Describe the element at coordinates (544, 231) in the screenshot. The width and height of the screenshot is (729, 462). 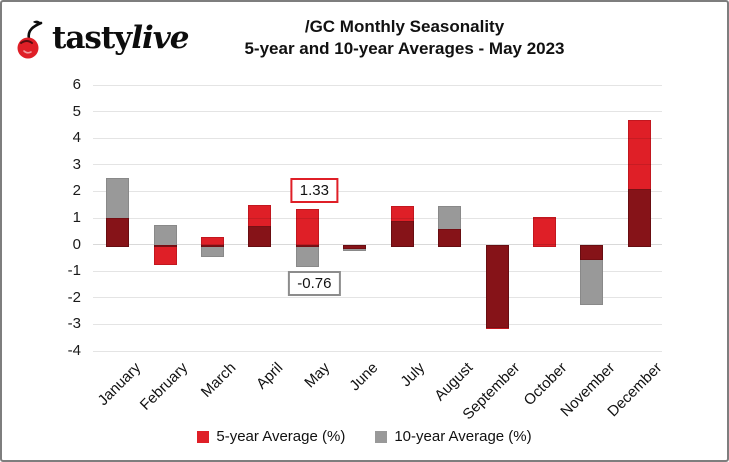
I see `bar-5yr-october` at that location.